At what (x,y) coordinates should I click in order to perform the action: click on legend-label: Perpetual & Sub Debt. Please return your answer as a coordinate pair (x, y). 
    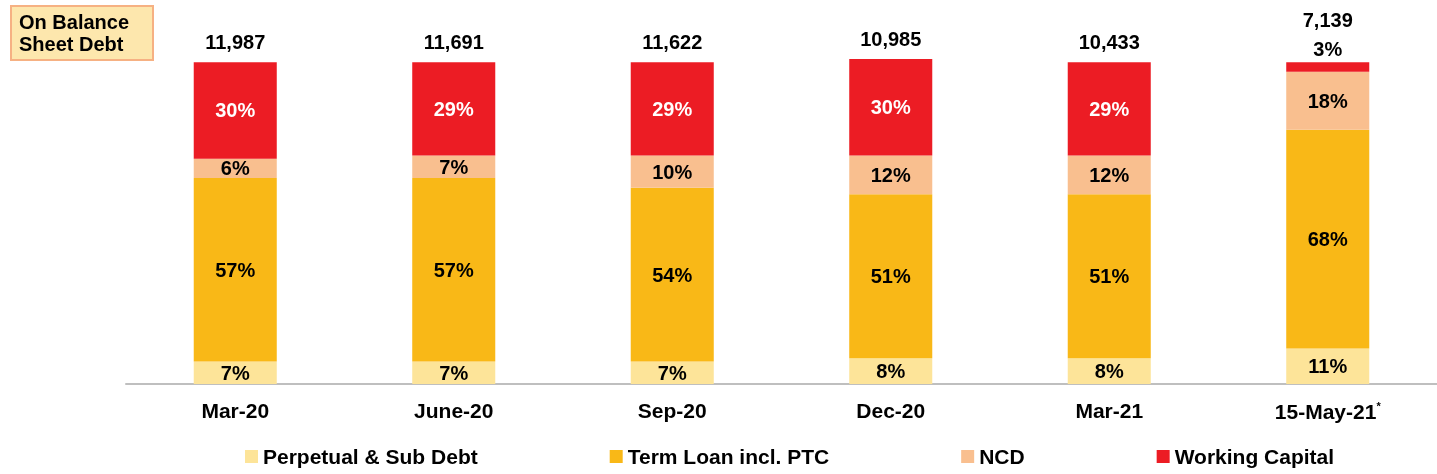
    Looking at the image, I should click on (370, 456).